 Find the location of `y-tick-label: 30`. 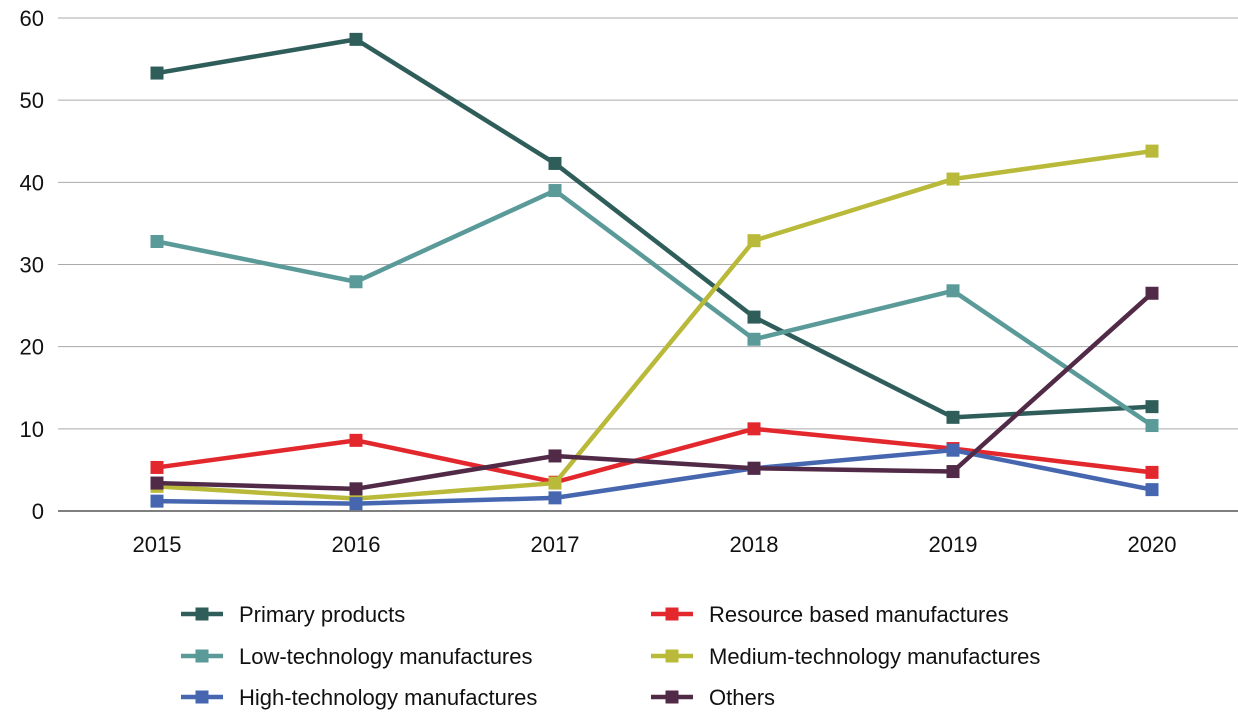

y-tick-label: 30 is located at coordinates (32, 265).